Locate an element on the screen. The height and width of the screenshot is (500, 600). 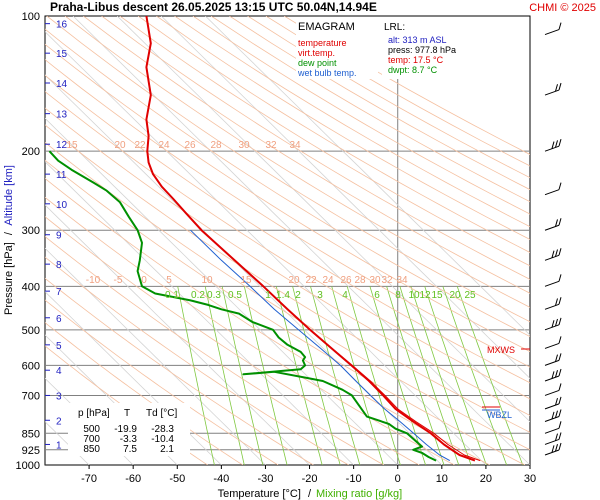
temperature-tick: -70 is located at coordinates (89, 479).